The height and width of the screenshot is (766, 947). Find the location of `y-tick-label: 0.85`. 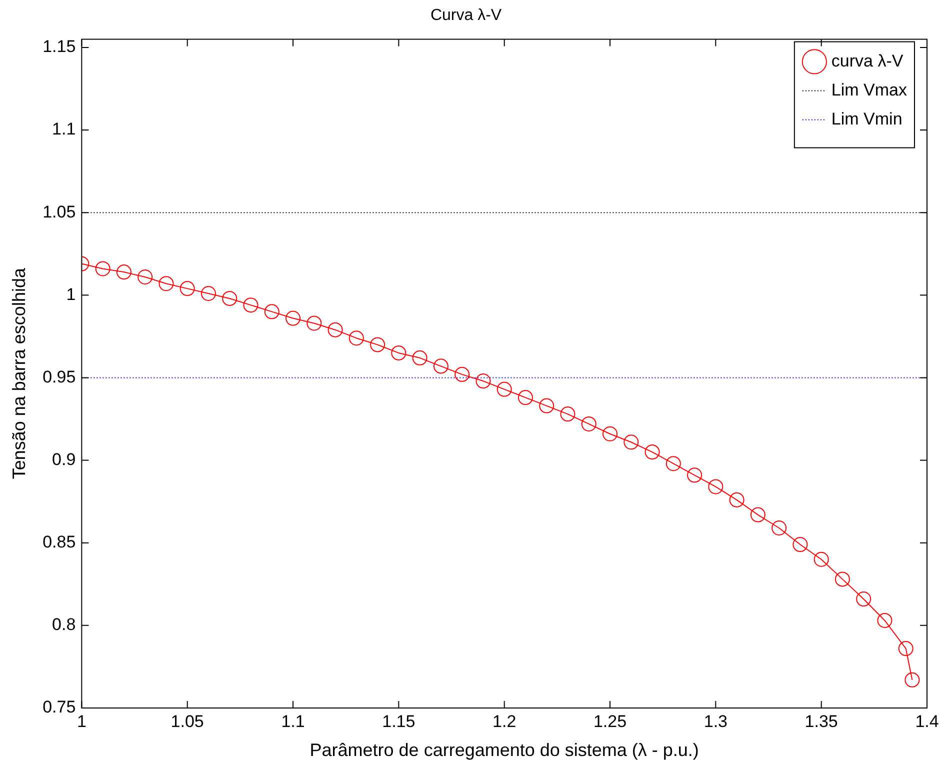

y-tick-label: 0.85 is located at coordinates (59, 542).